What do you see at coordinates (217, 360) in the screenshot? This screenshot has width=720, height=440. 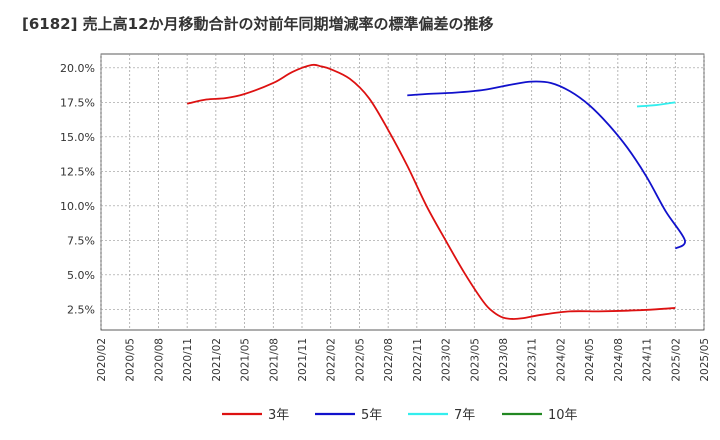 I see `x-tick-label: 2021/02` at bounding box center [217, 360].